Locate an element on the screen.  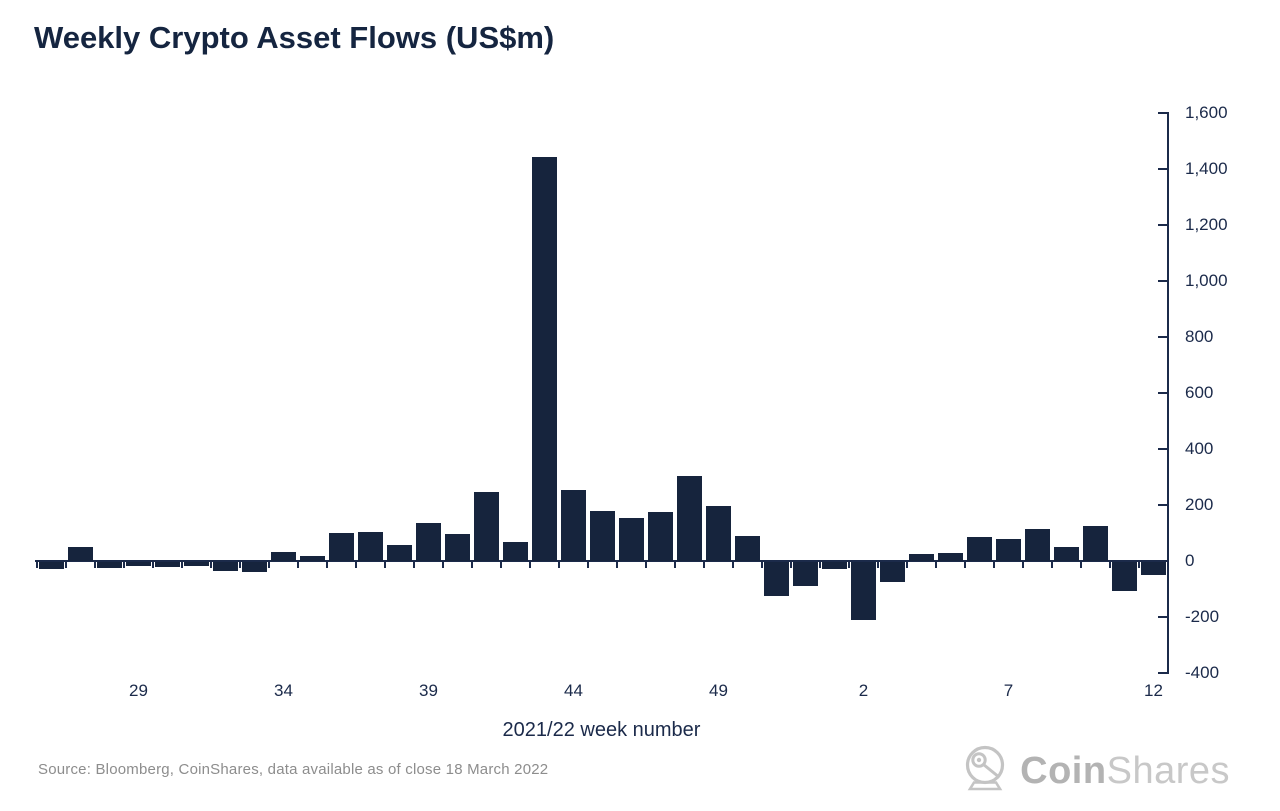
x-axis-label: 44 is located at coordinates (573, 690).